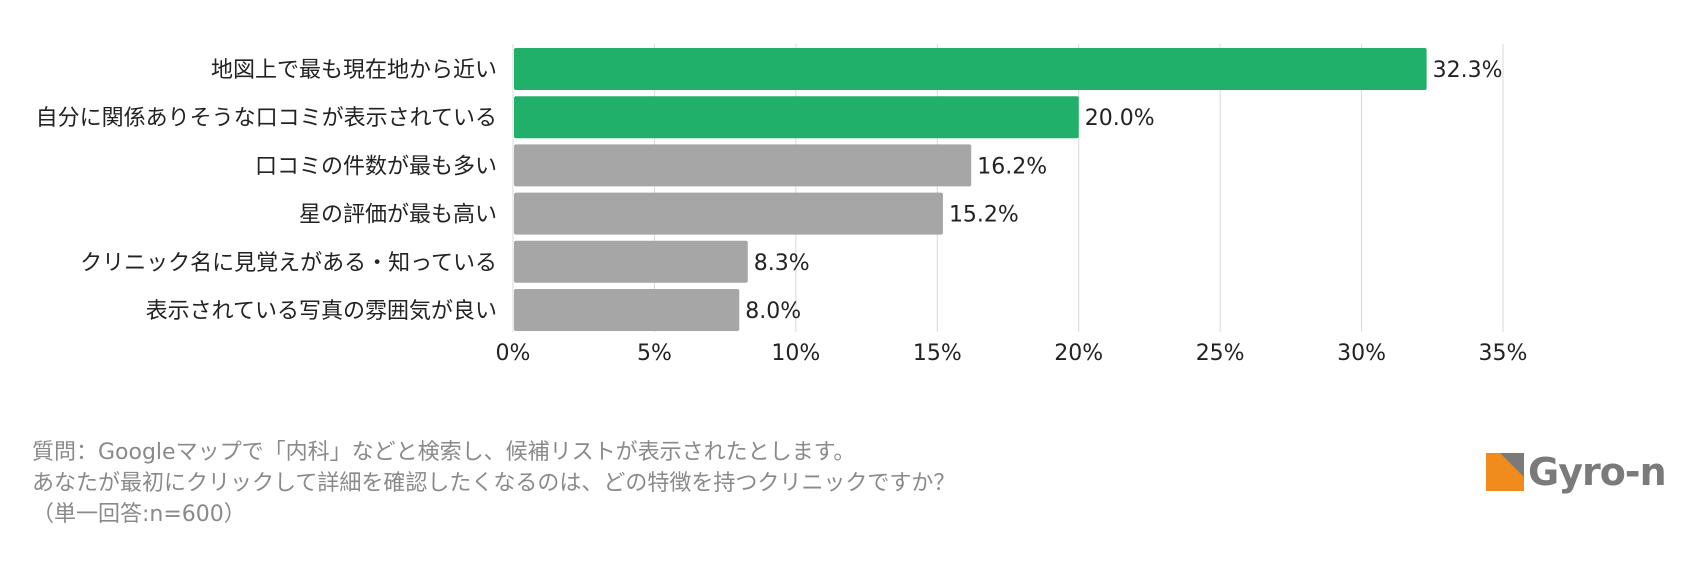 The height and width of the screenshot is (569, 1700). I want to click on gyron-logo: Gyro-n, so click(1576, 472).